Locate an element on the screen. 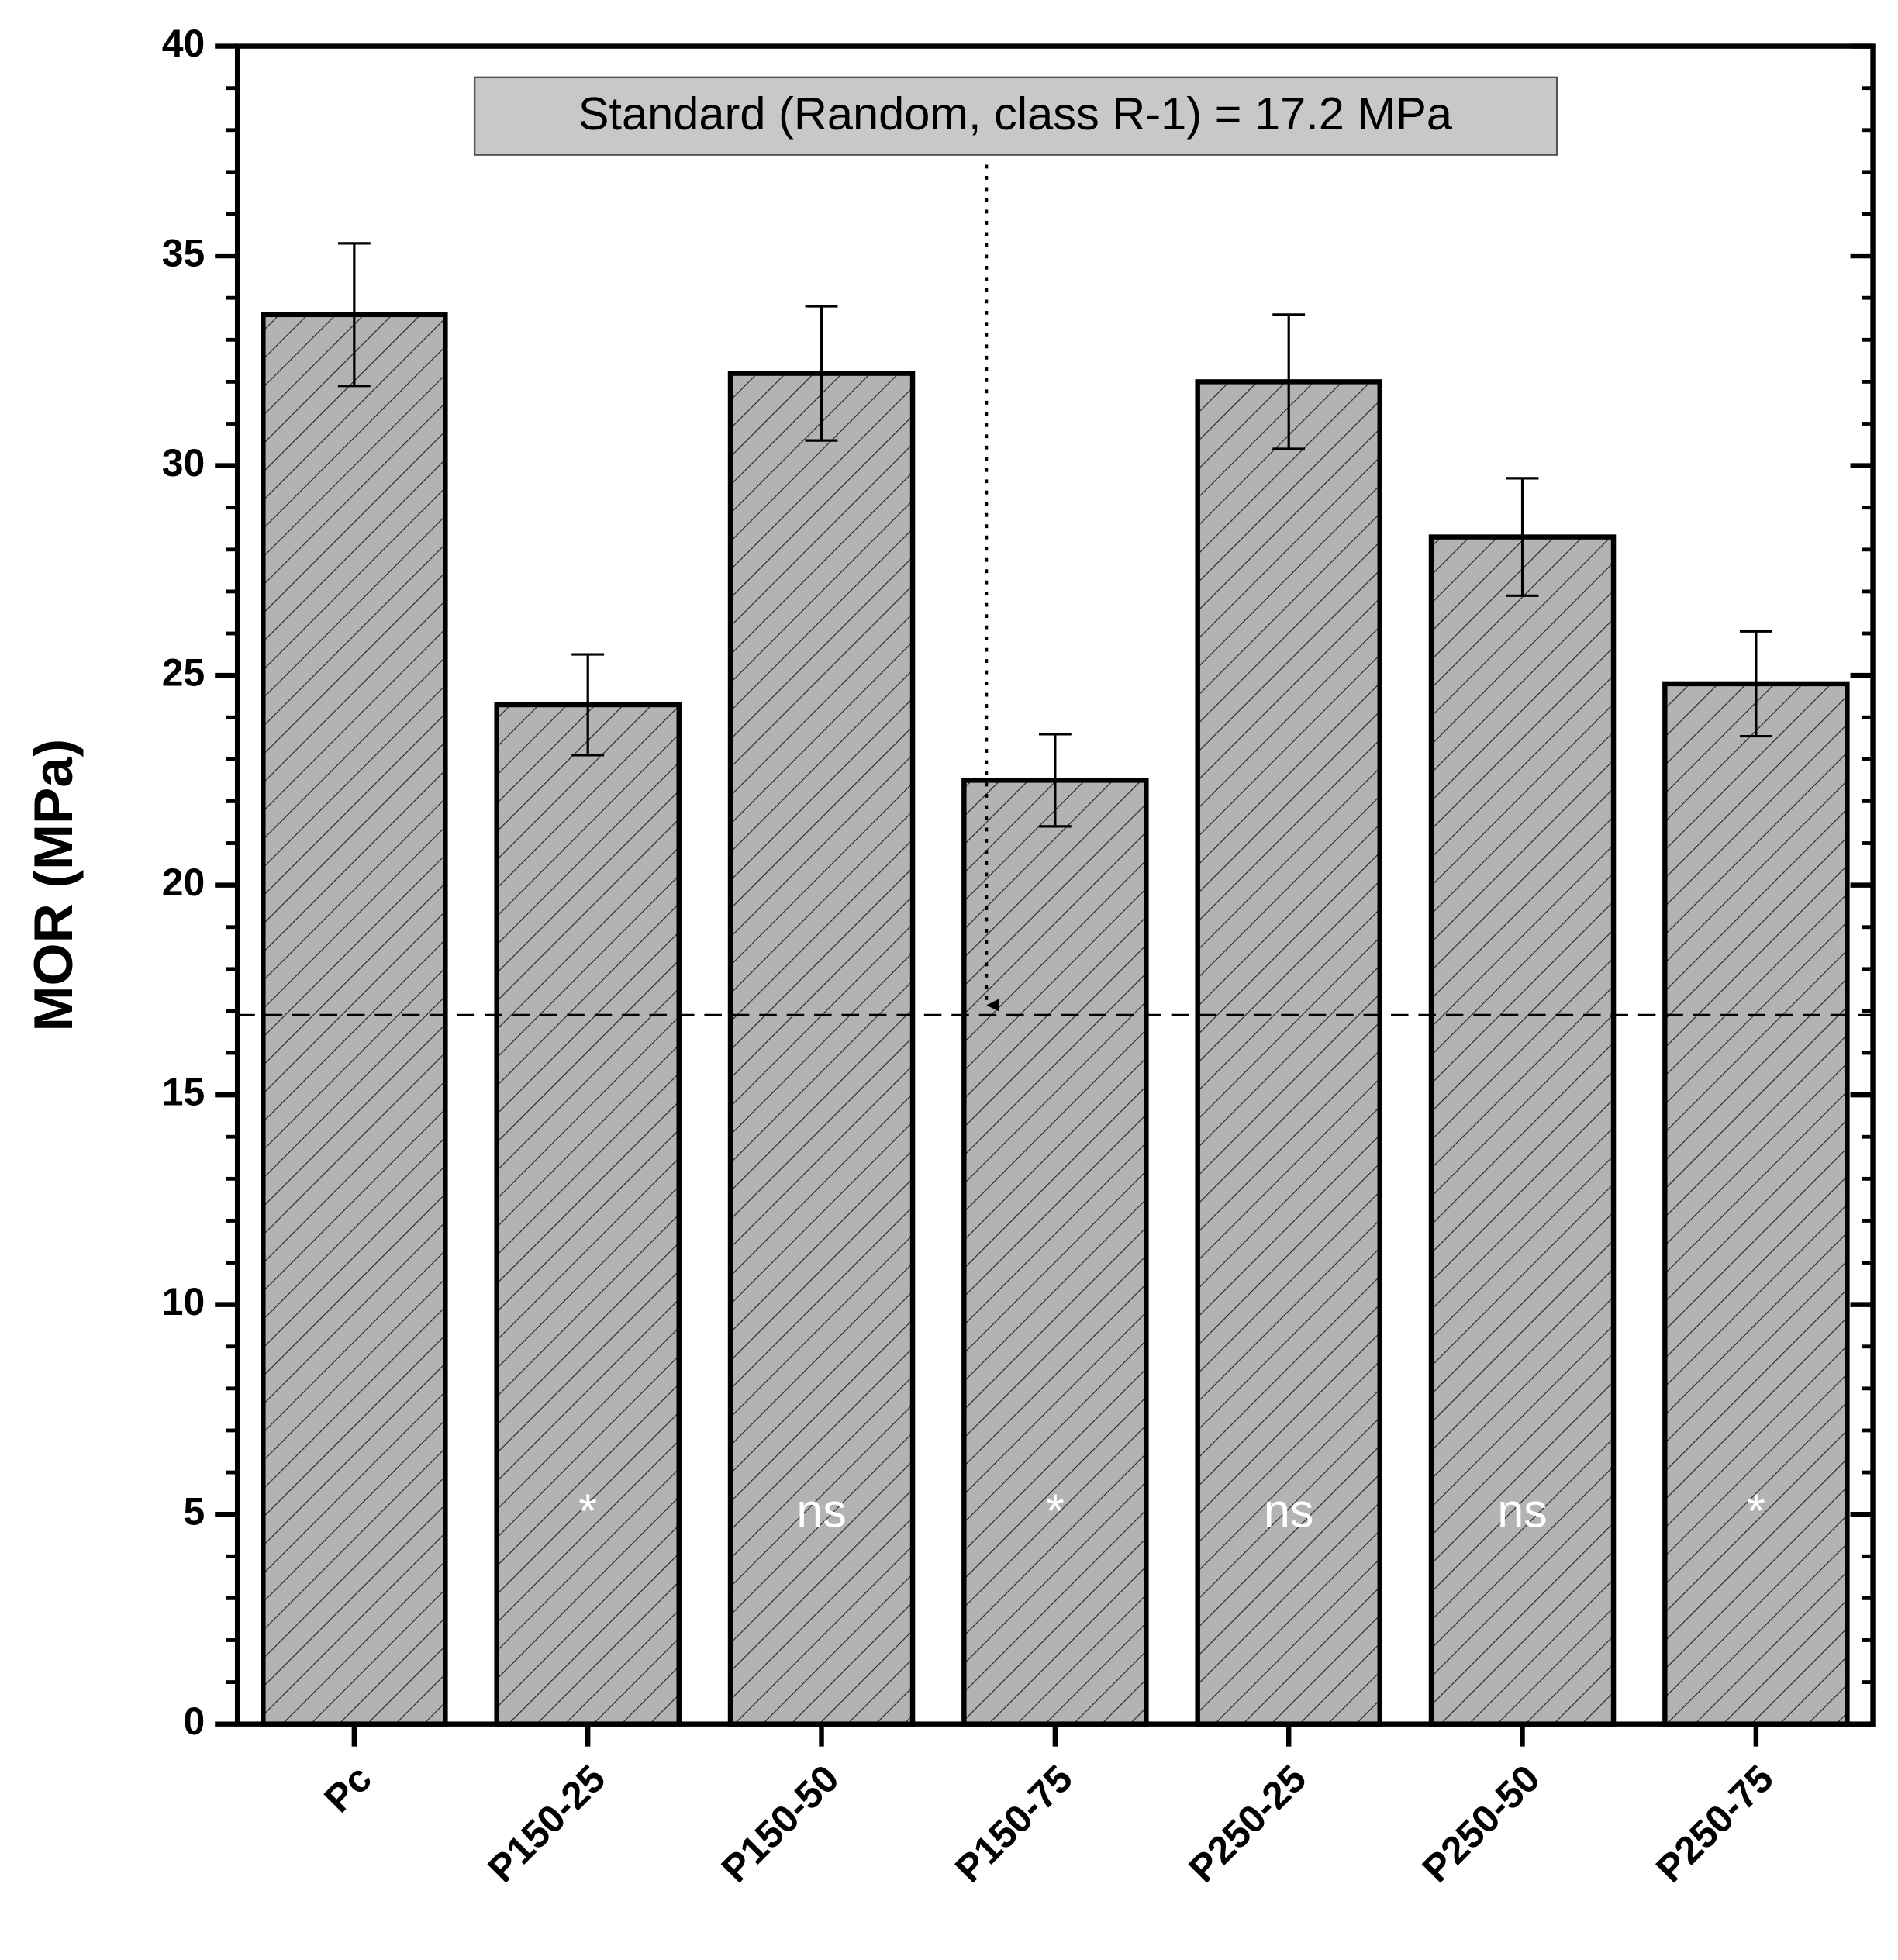  x-tick-label: P150-75 is located at coordinates (1014, 1824).